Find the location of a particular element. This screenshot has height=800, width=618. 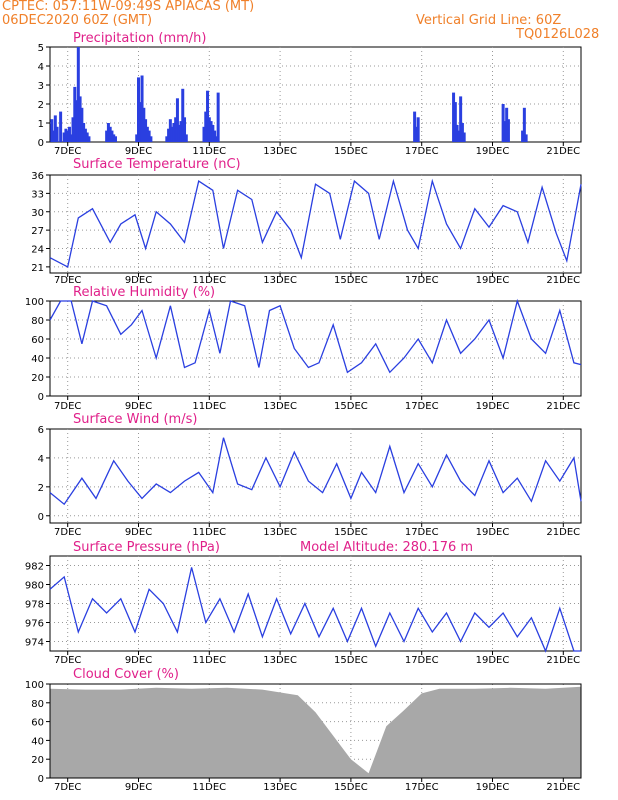

station-header: CPTEC: 057:11W-09:49S APIACAS (MT) is located at coordinates (128, 7).